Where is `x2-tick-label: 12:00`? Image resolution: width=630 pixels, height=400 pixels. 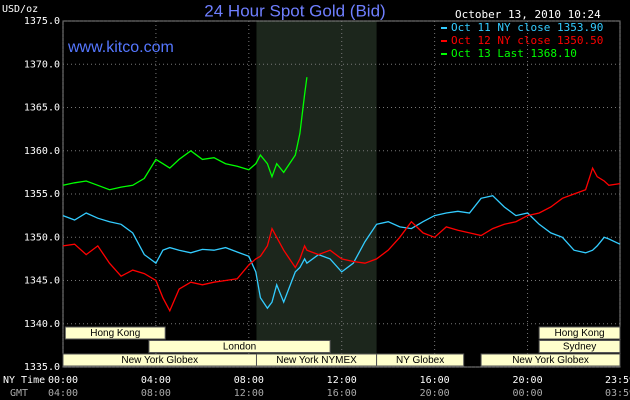
x2-tick-label: 12:00 is located at coordinates (249, 393).